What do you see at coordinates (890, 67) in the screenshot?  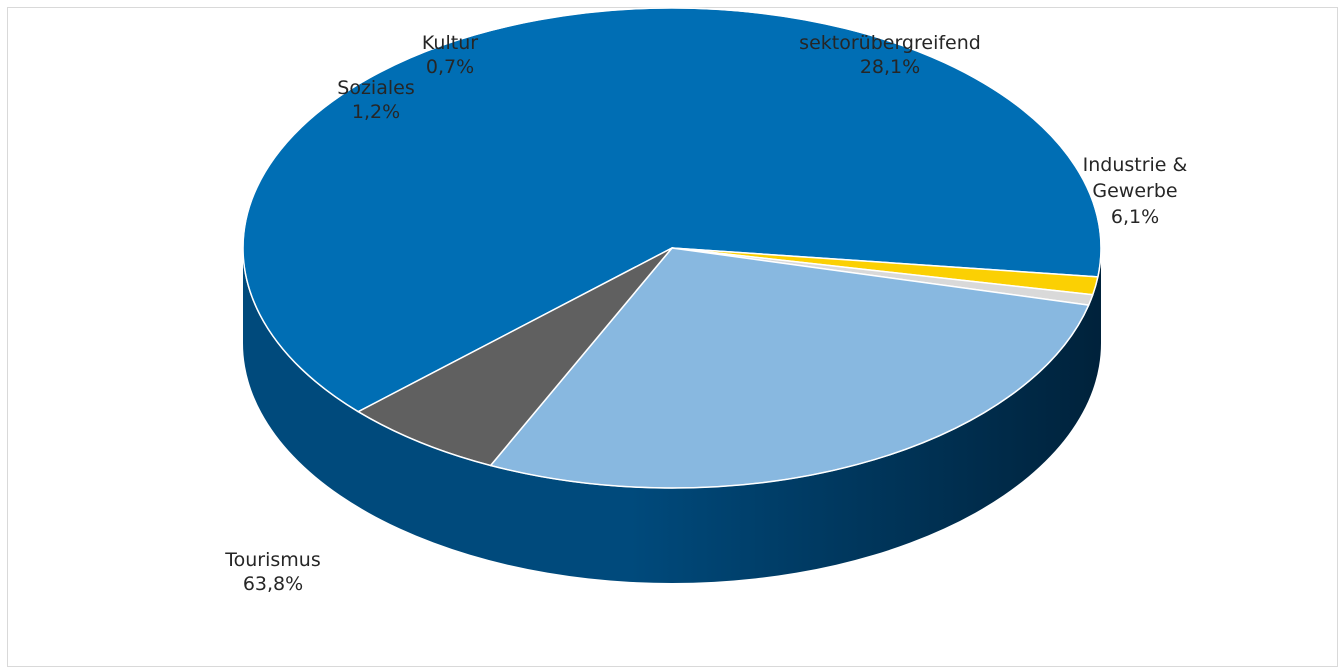 I see `label-sektoruebergreifend-value: 28,1%` at bounding box center [890, 67].